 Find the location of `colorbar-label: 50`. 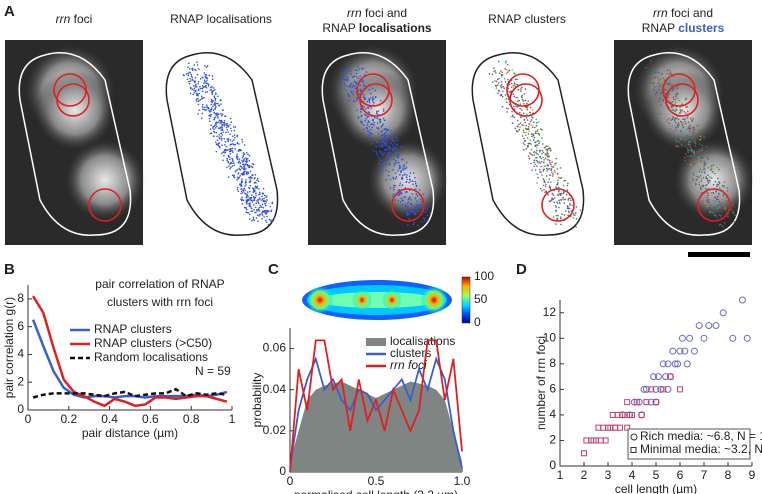

colorbar-label: 50 is located at coordinates (481, 299).